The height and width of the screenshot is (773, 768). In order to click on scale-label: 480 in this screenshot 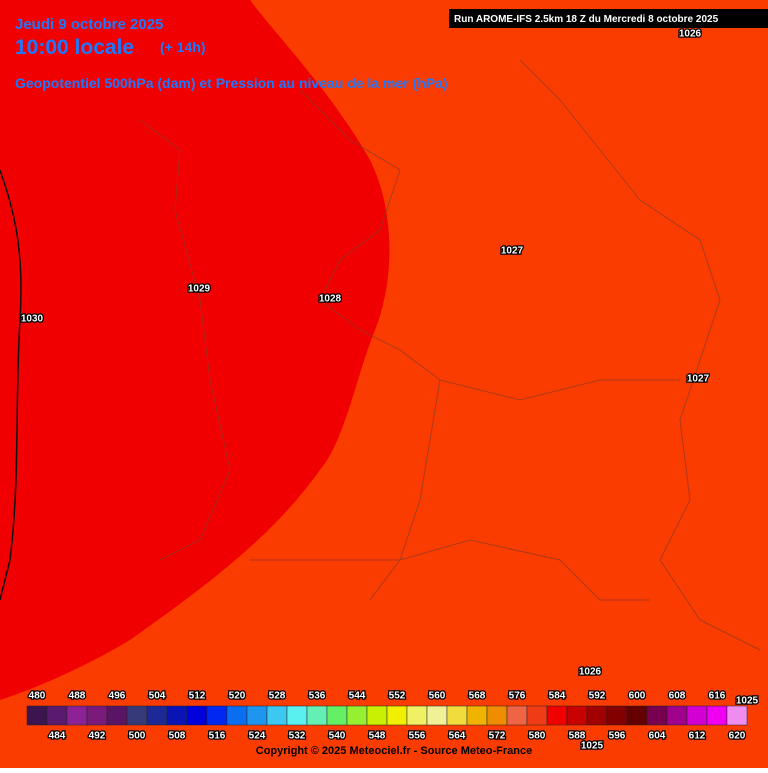, I will do `click(37, 696)`.